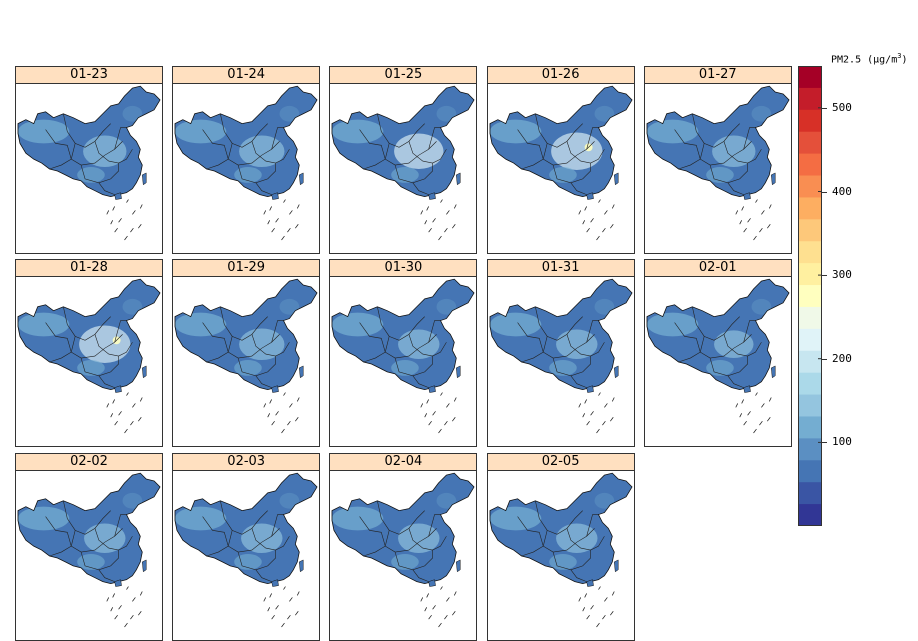 The height and width of the screenshot is (641, 918). I want to click on panel-date-label: 01-28, so click(89, 268).